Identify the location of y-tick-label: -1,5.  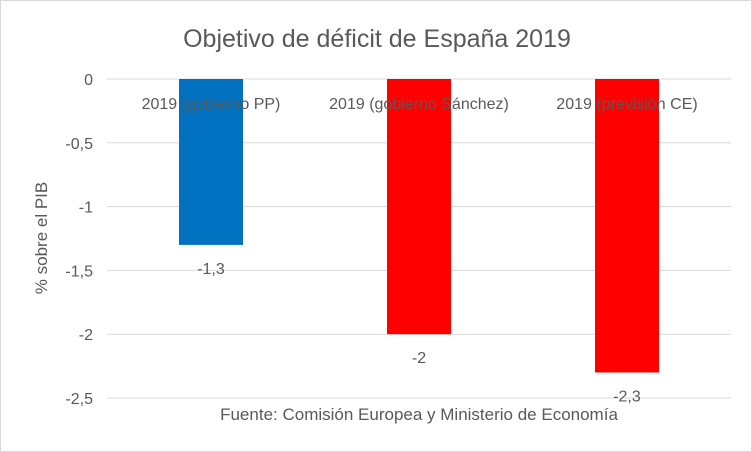
(79, 271).